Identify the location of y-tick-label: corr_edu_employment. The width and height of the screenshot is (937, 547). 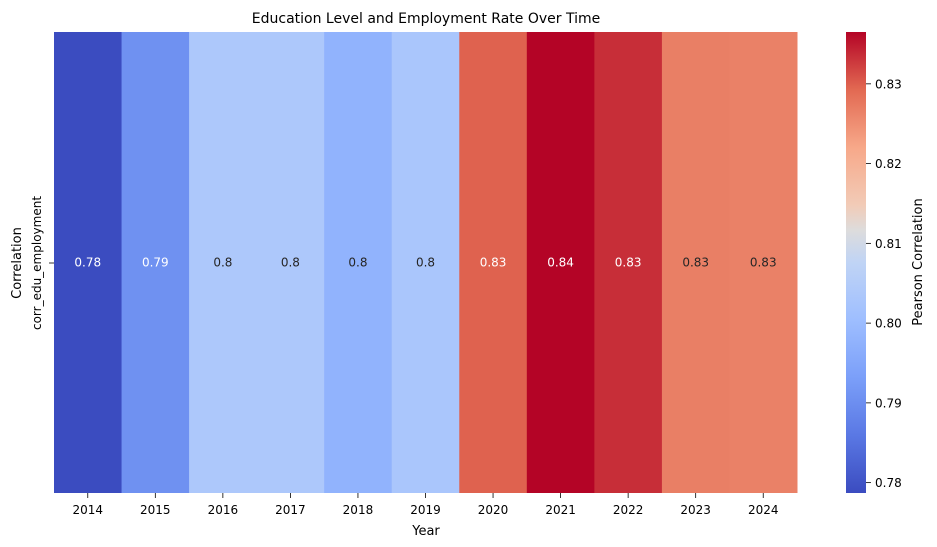
(37, 263).